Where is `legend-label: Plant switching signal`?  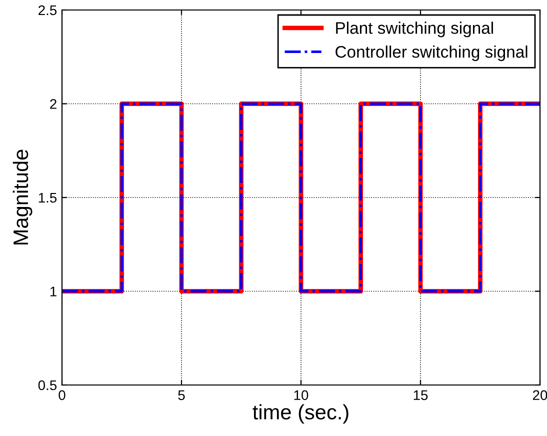
legend-label: Plant switching signal is located at coordinates (414, 30).